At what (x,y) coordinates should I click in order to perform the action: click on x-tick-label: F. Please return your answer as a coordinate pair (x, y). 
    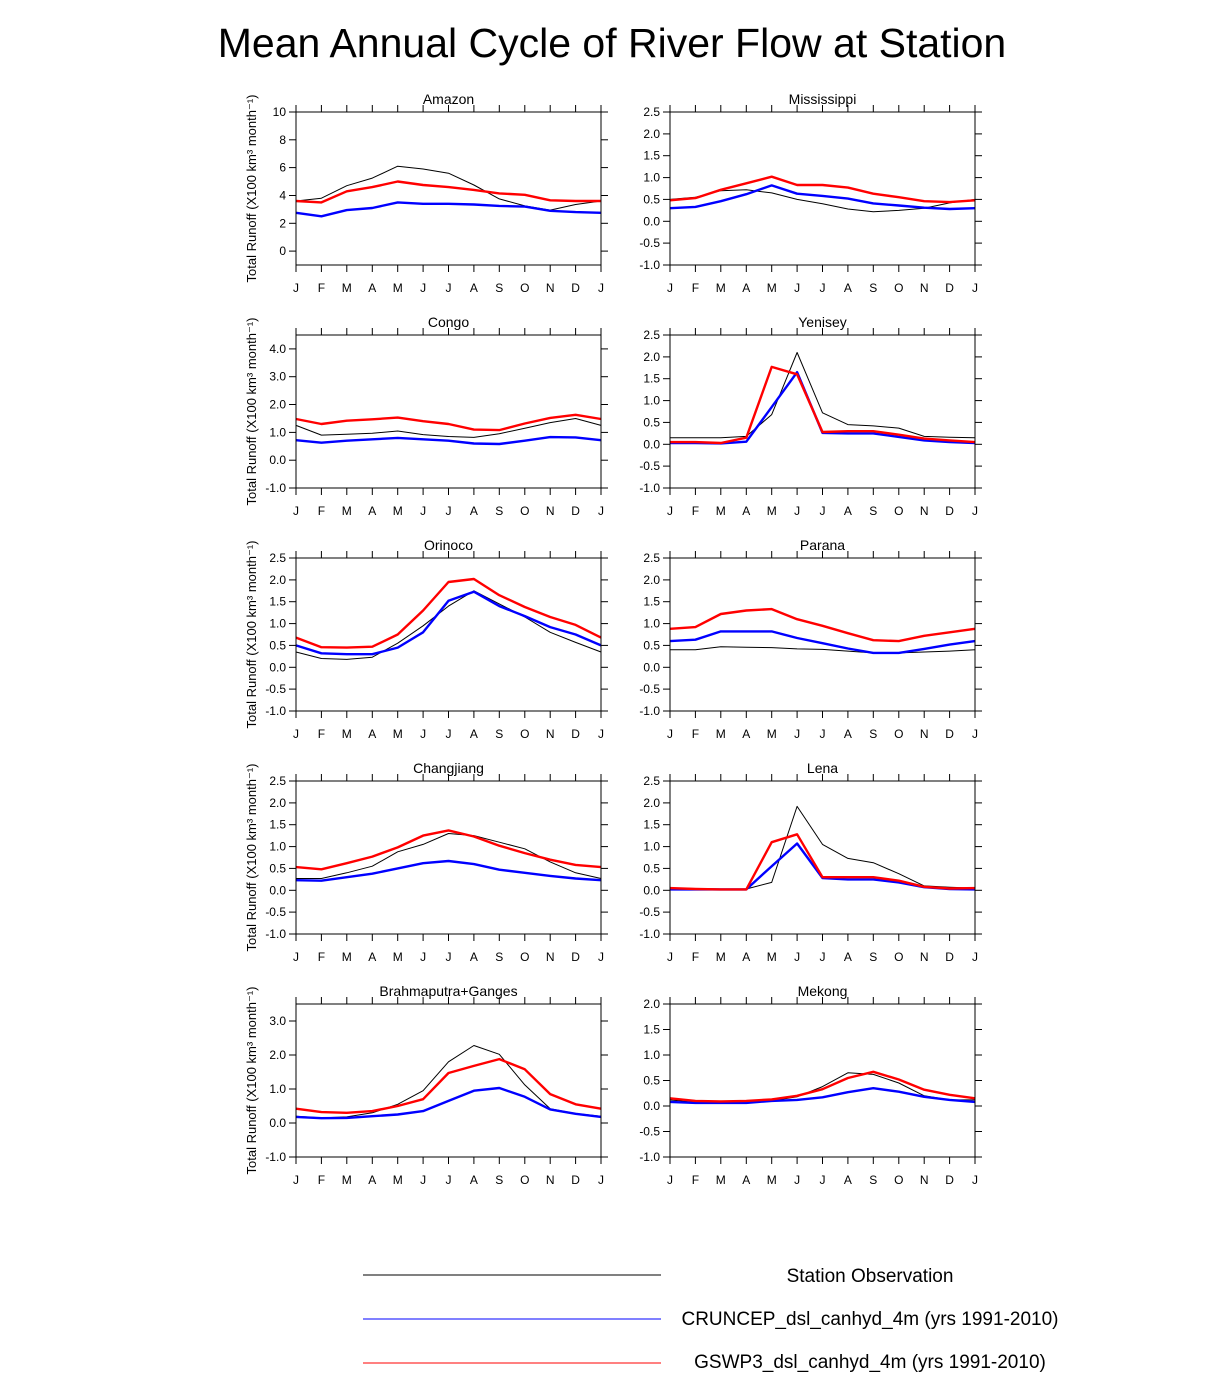
    Looking at the image, I should click on (695, 511).